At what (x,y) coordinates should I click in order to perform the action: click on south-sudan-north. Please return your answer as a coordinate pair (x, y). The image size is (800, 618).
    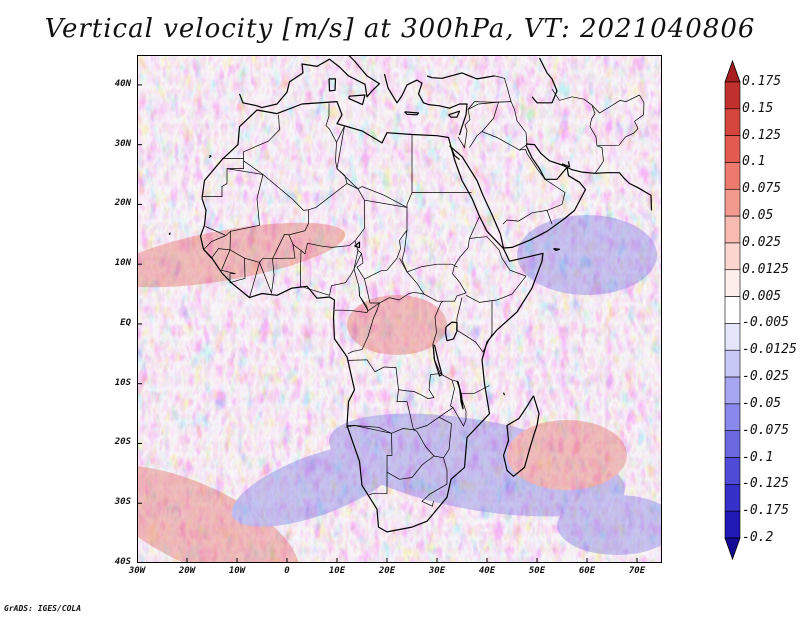
    Looking at the image, I should click on (428, 265).